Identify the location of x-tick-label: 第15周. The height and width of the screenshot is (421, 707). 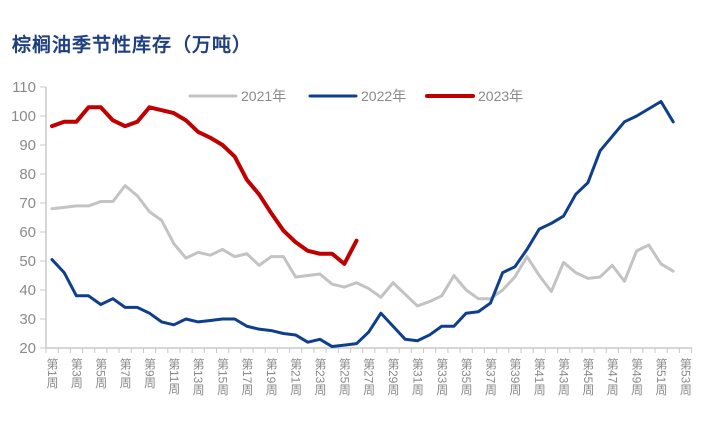
(223, 377).